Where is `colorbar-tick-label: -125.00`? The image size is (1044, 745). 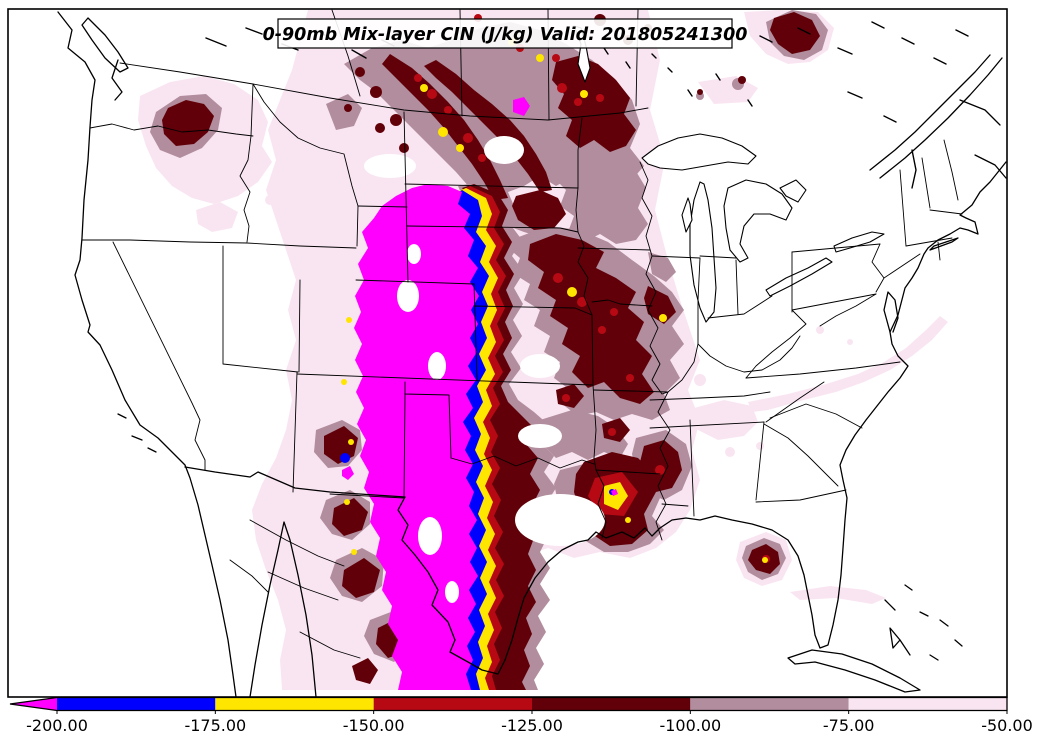 colorbar-tick-label: -125.00 is located at coordinates (532, 725).